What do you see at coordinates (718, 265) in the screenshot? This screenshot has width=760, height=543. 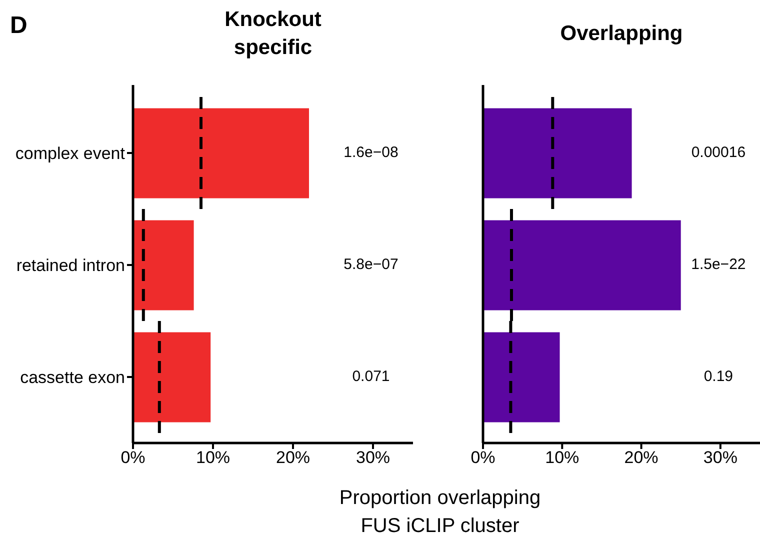 I see `annotation: 1.5e−22` at bounding box center [718, 265].